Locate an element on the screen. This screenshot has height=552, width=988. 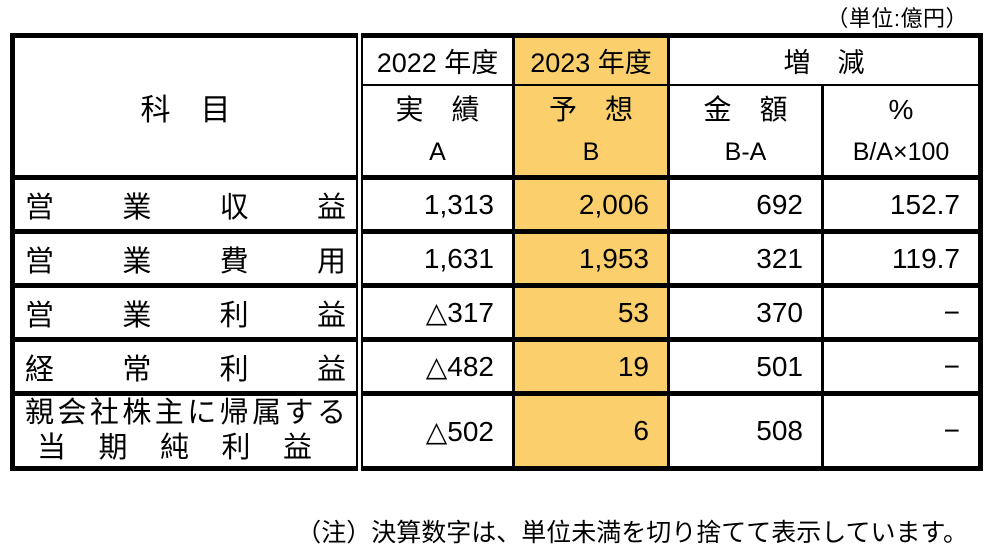
table-row-operating-revenue: 営業収益 1,313 2,006 692 152.7 is located at coordinates (496, 203).